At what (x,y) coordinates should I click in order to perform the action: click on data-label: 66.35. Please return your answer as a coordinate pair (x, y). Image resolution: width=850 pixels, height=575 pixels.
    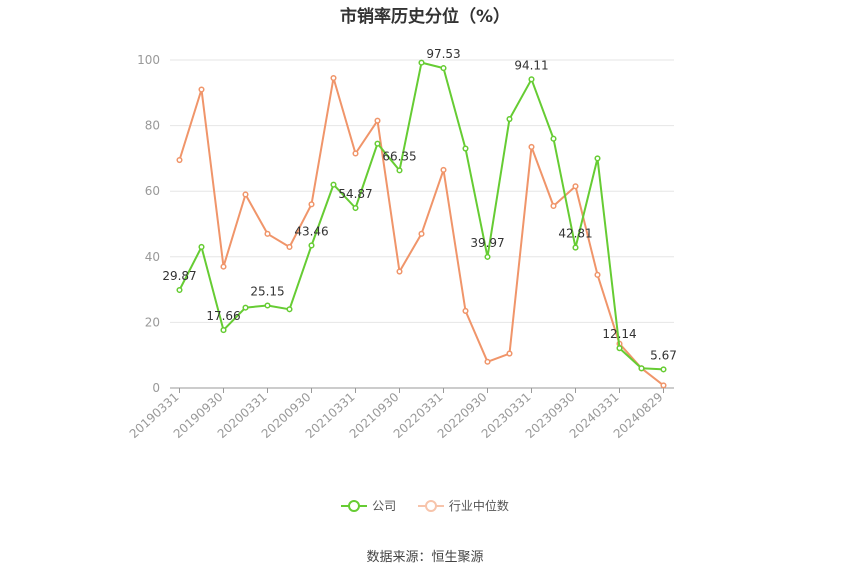
    Looking at the image, I should click on (399, 156).